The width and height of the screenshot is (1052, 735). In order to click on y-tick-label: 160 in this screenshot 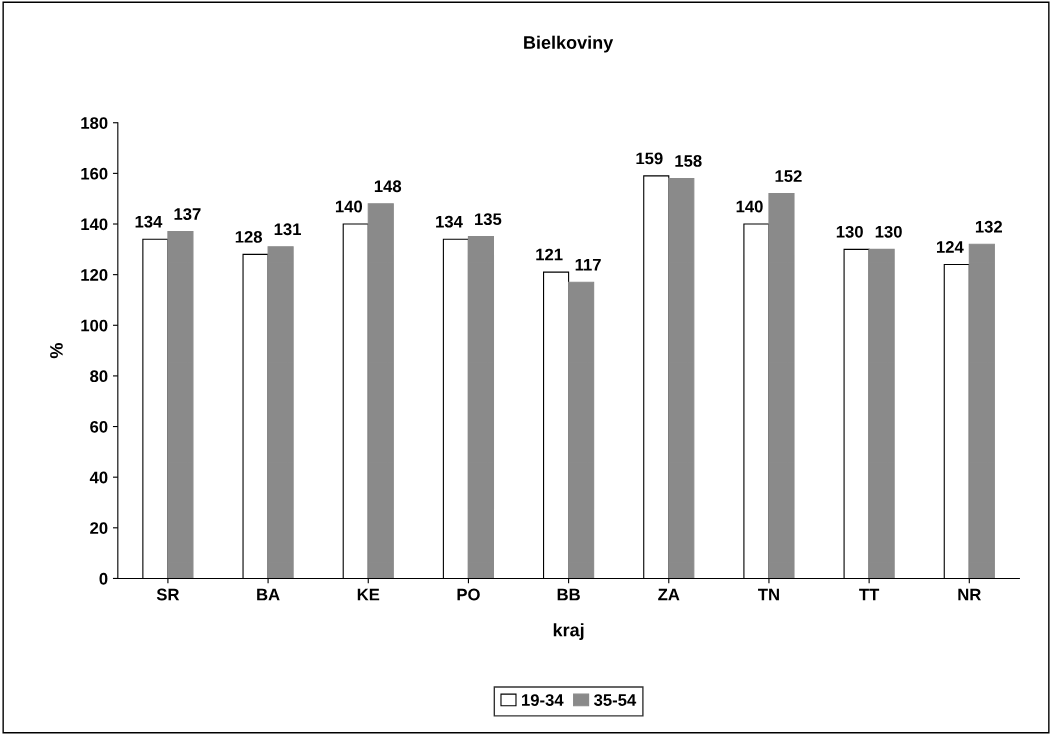, I will do `click(94, 173)`.